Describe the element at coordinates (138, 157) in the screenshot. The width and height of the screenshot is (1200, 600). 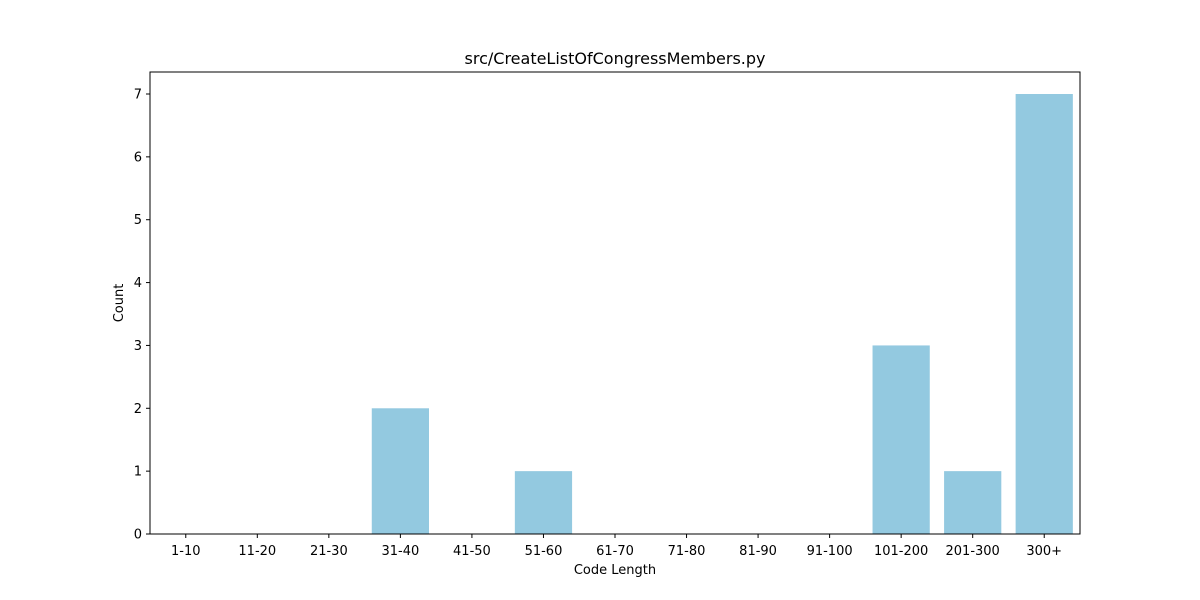
I see `y-tick-label: 6` at that location.